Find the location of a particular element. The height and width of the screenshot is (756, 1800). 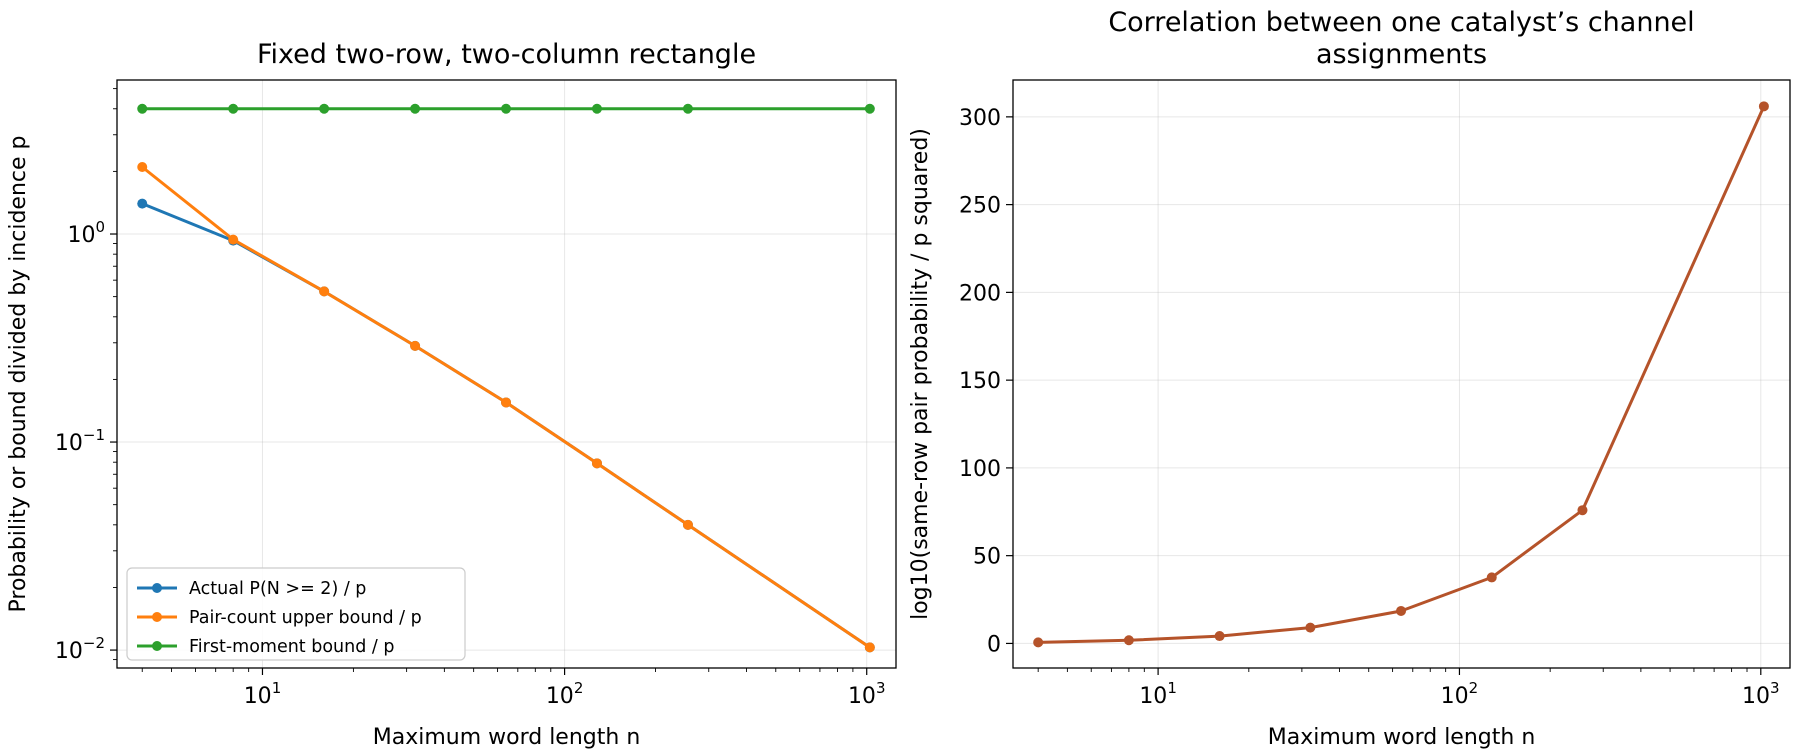

legend-box is located at coordinates (296, 614).